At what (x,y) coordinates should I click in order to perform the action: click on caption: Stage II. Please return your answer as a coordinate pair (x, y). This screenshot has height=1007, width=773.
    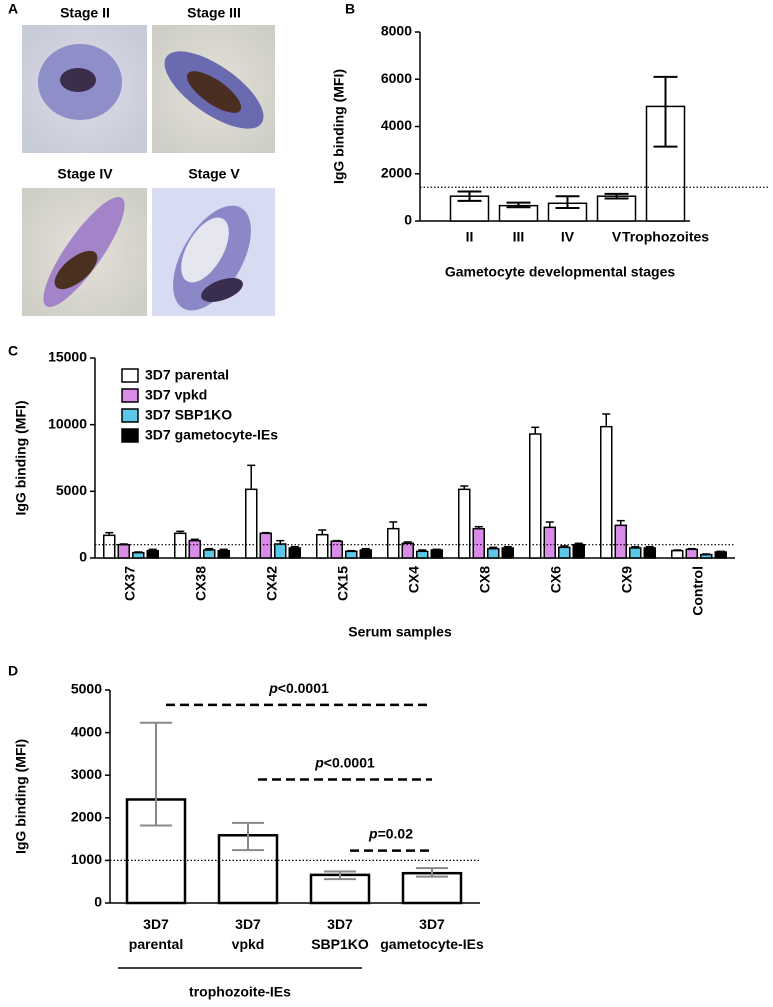
    Looking at the image, I should click on (85, 13).